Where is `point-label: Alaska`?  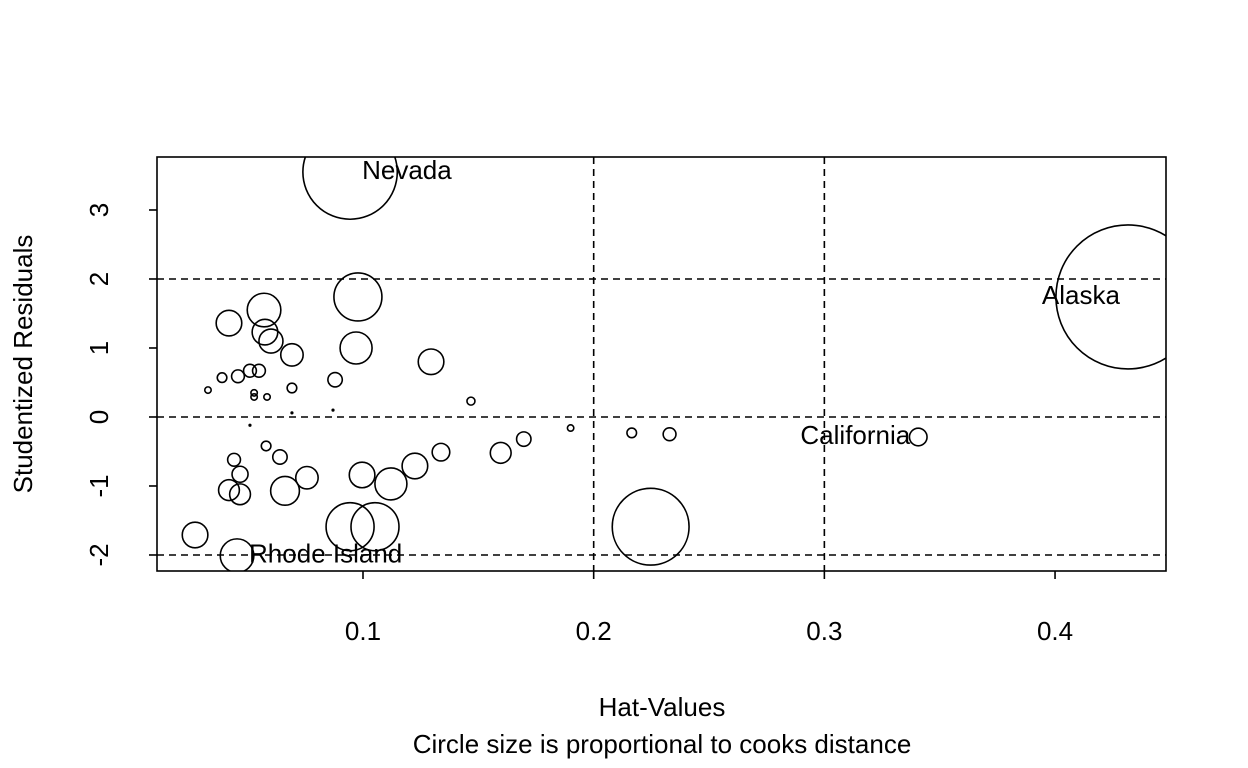 point-label: Alaska is located at coordinates (1081, 295).